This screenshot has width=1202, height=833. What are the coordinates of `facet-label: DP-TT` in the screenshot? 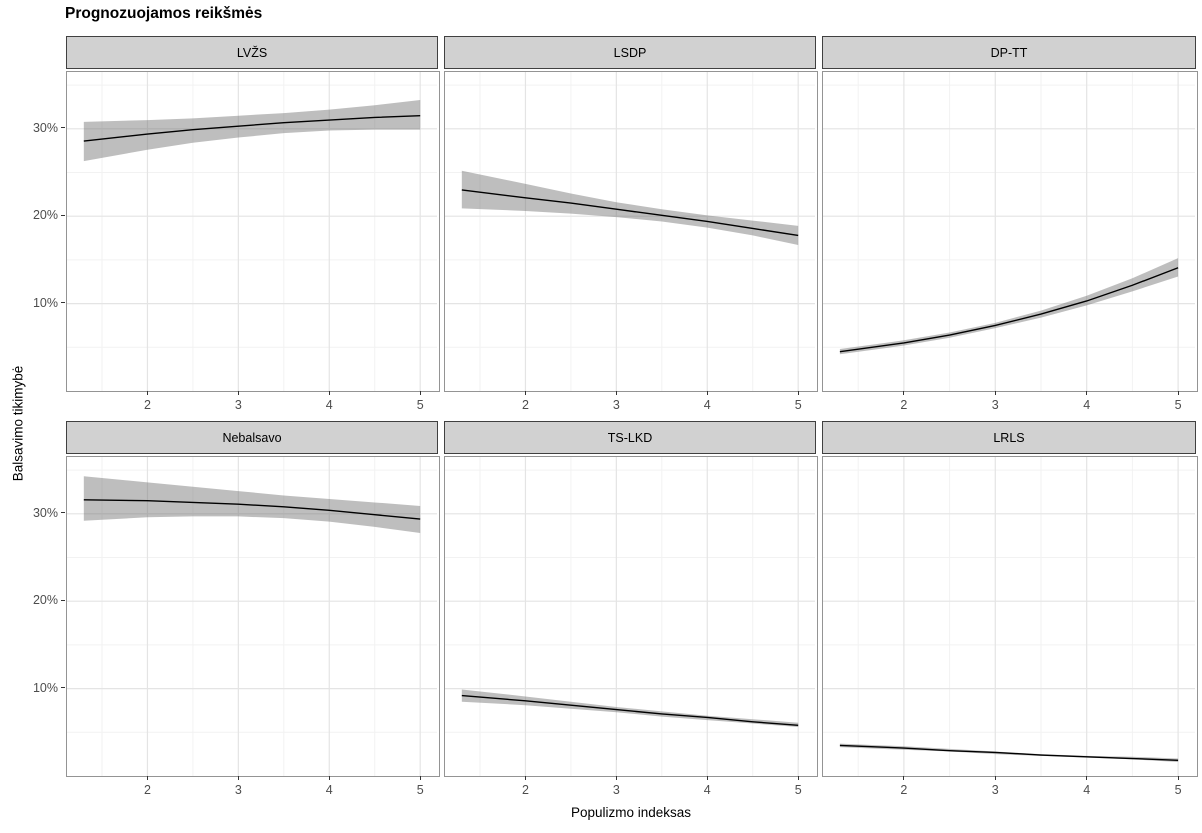 It's located at (1009, 52).